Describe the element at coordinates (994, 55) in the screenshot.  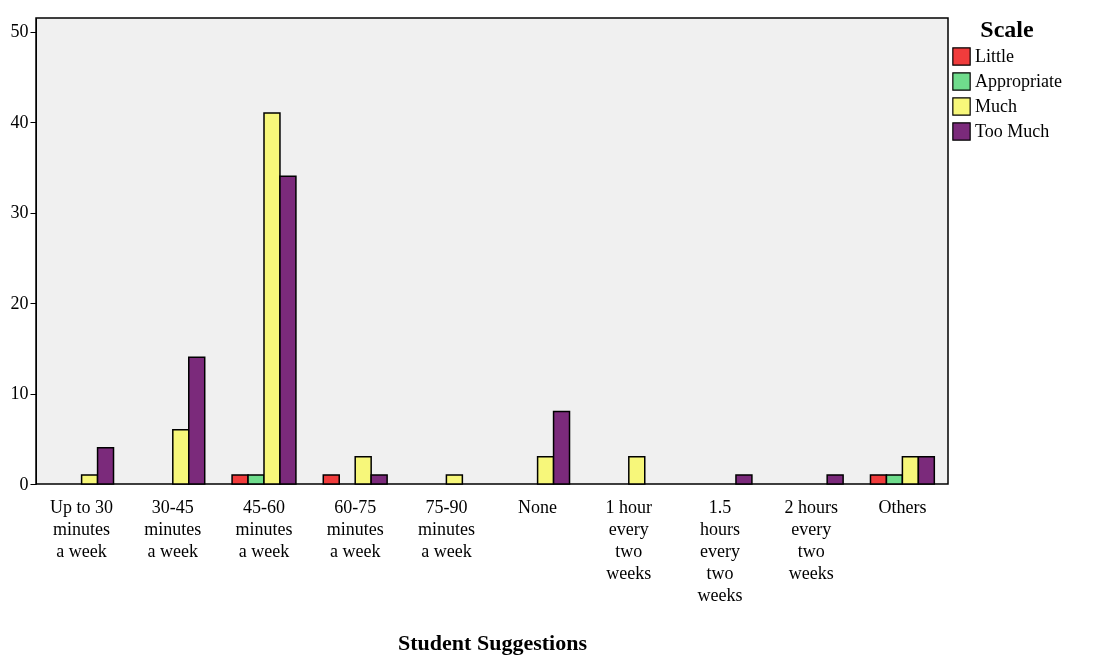
I see `legend-label: Little` at that location.